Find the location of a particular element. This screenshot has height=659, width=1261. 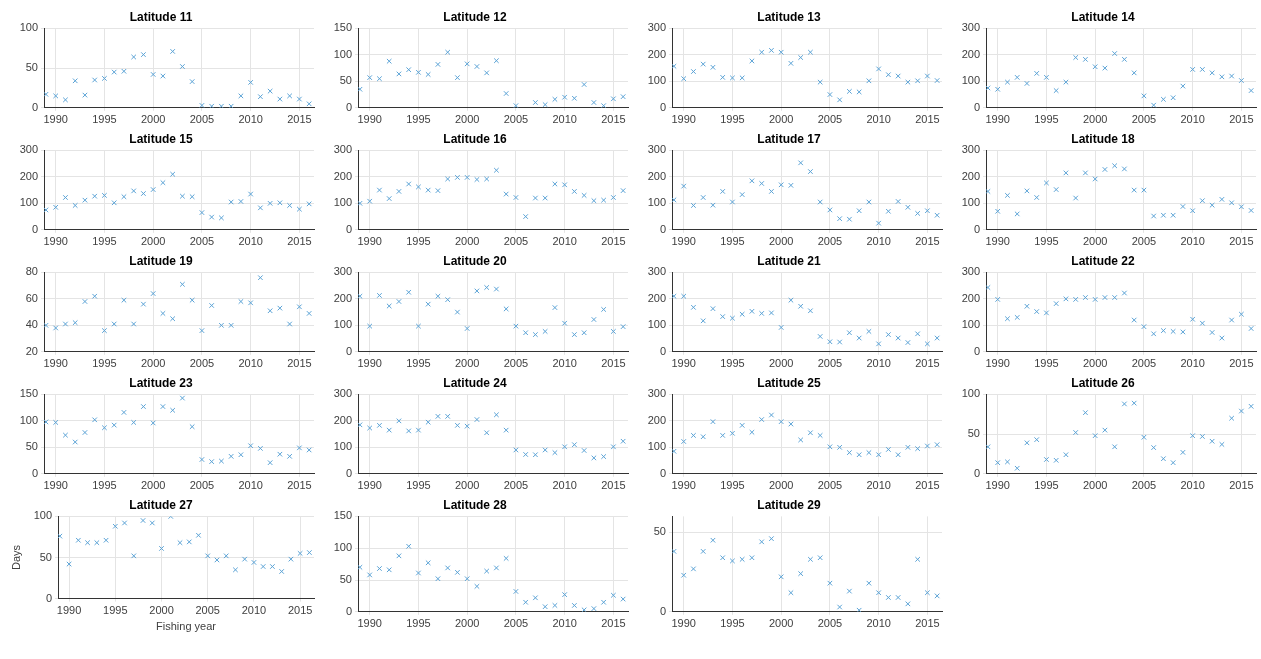

y-tick-label: 20 is located at coordinates (31, 350).